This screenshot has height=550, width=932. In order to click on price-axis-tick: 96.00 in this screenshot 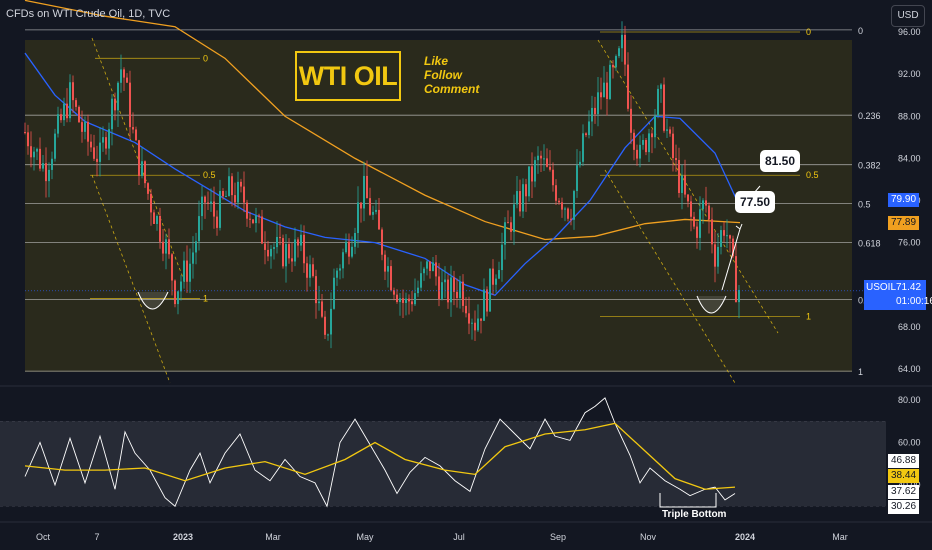, I will do `click(909, 32)`.